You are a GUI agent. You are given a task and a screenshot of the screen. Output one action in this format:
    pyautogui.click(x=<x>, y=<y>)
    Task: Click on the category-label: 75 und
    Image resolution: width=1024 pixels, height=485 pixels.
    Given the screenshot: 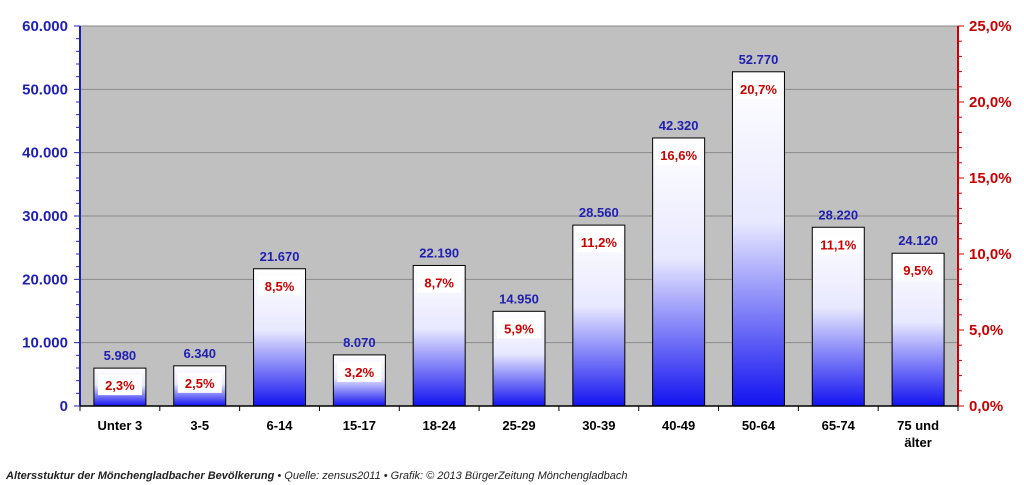 What is the action you would take?
    pyautogui.click(x=918, y=425)
    